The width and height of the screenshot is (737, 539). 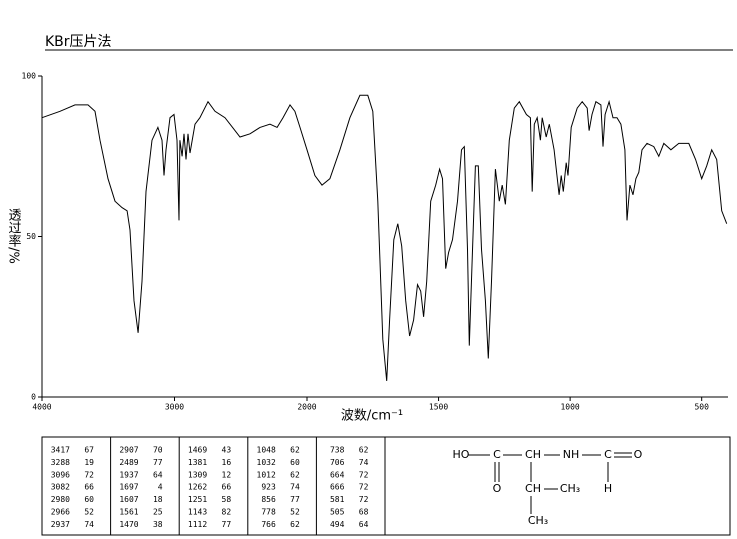 What do you see at coordinates (227, 474) in the screenshot?
I see `peak-transmittance: 12` at bounding box center [227, 474].